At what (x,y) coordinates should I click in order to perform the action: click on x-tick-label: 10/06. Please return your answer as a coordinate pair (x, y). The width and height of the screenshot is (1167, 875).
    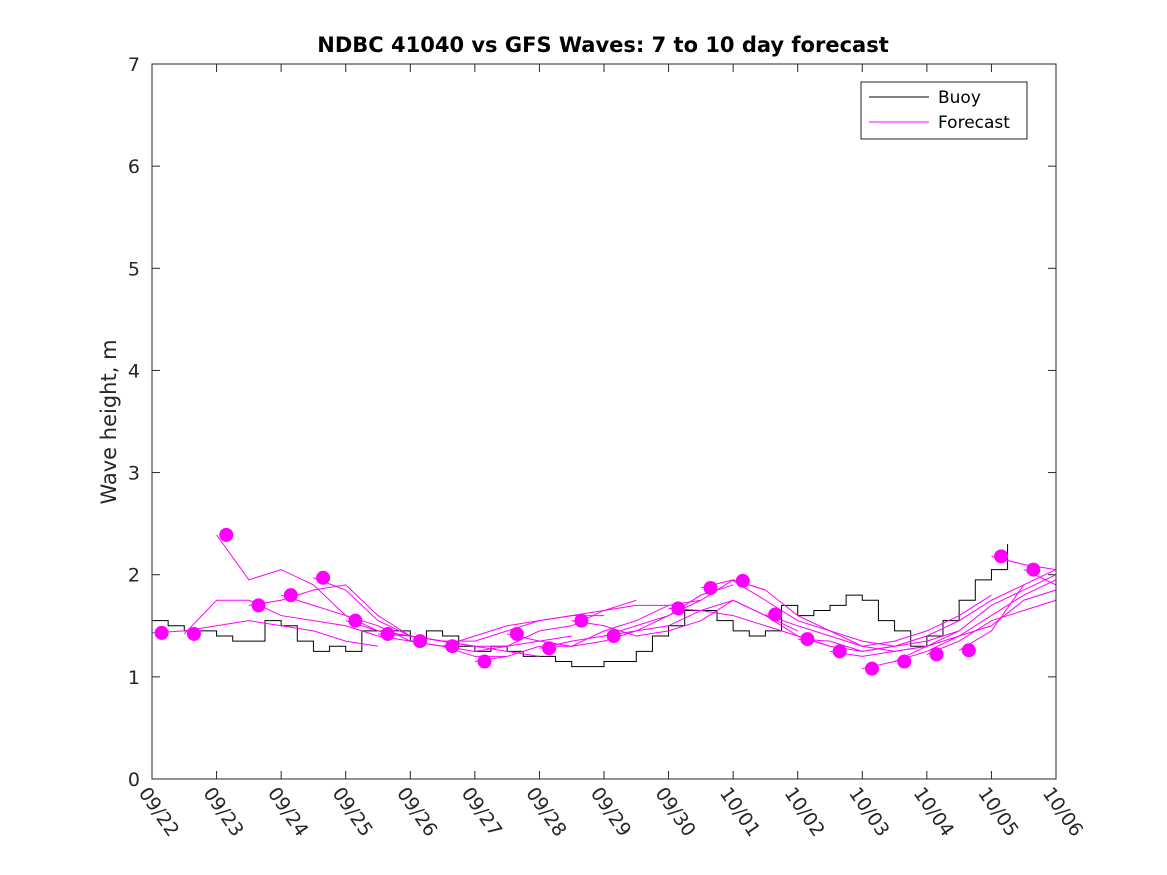
    Looking at the image, I should click on (1062, 811).